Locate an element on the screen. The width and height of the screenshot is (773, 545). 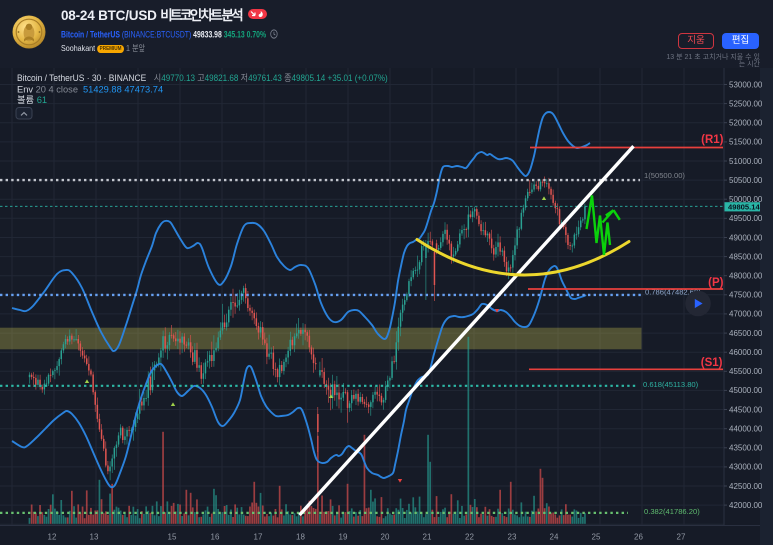
svg-text: 51500.00 is located at coordinates (746, 142).